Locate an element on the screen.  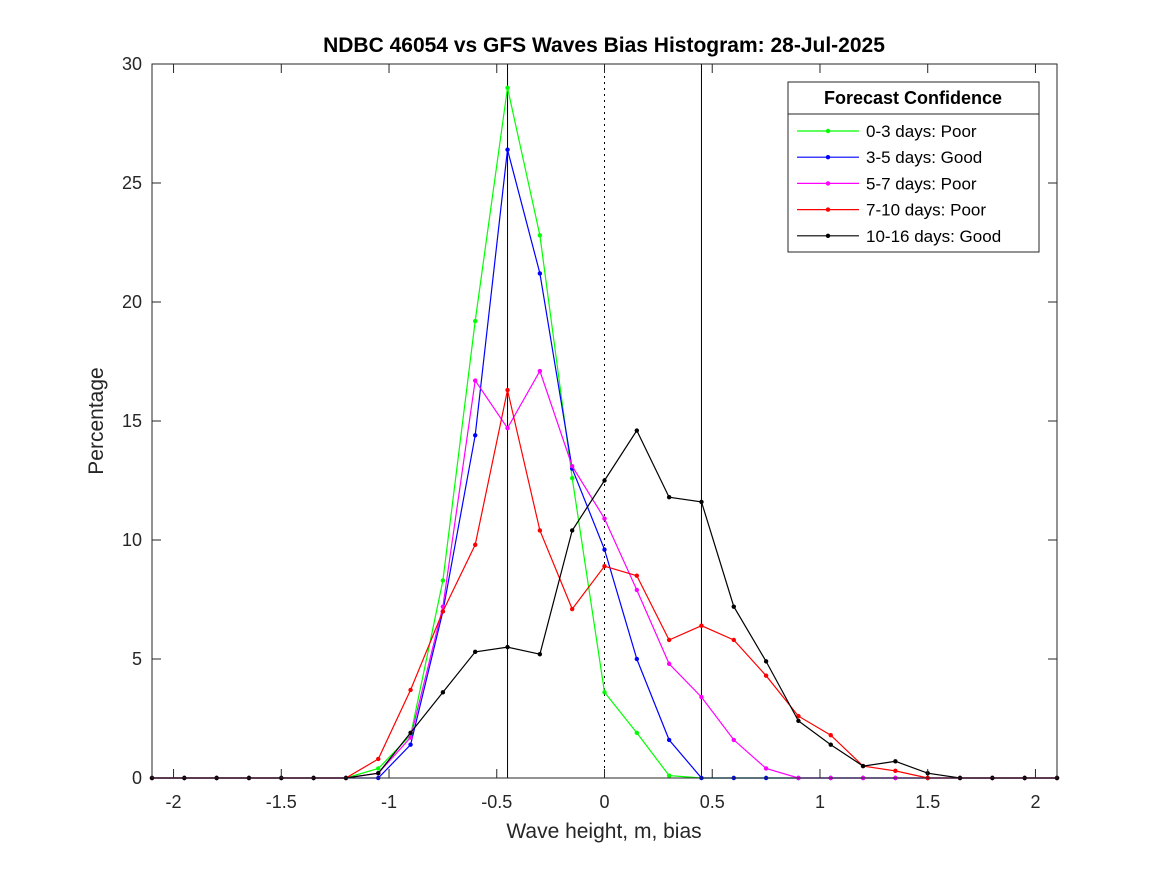
legend-item: 7-10 days: Poor is located at coordinates (891, 210).